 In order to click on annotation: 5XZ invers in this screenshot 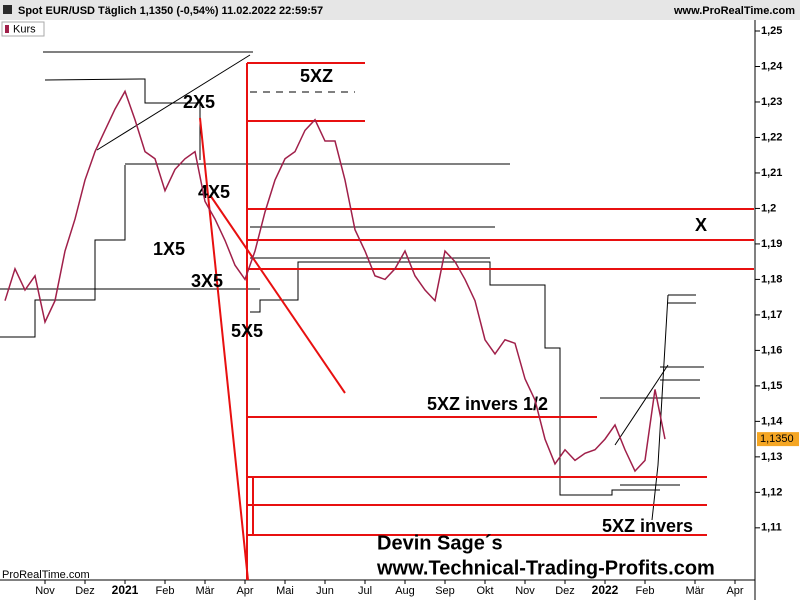, I will do `click(647, 526)`.